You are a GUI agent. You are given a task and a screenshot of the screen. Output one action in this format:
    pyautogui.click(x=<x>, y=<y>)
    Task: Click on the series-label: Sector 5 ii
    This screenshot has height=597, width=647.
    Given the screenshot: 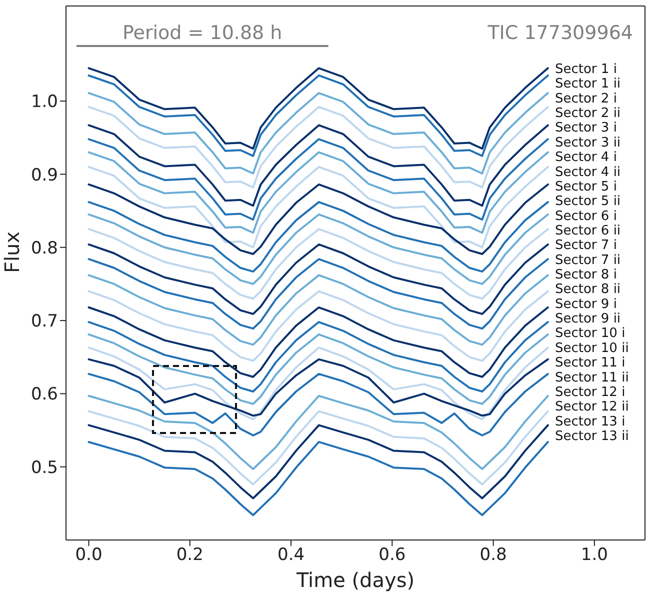 What is the action you would take?
    pyautogui.click(x=587, y=202)
    